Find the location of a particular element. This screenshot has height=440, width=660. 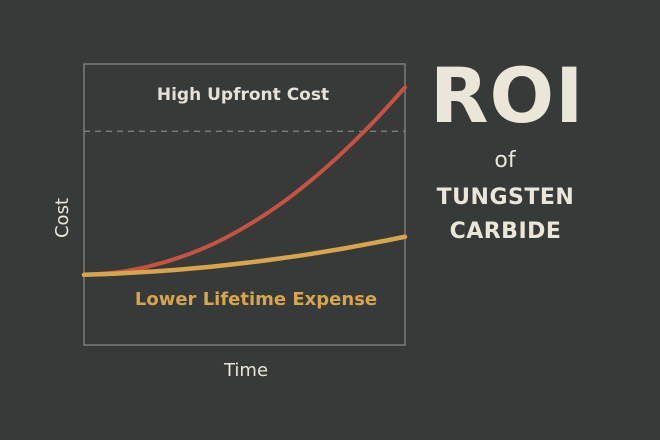

title-tungsten: TUNGSTEN is located at coordinates (505, 197).